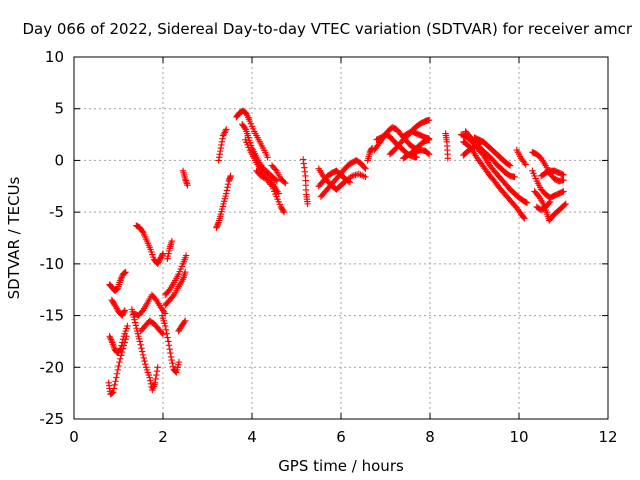 The height and width of the screenshot is (480, 640). What do you see at coordinates (59, 160) in the screenshot?
I see `y-tick-label: 0` at bounding box center [59, 160].